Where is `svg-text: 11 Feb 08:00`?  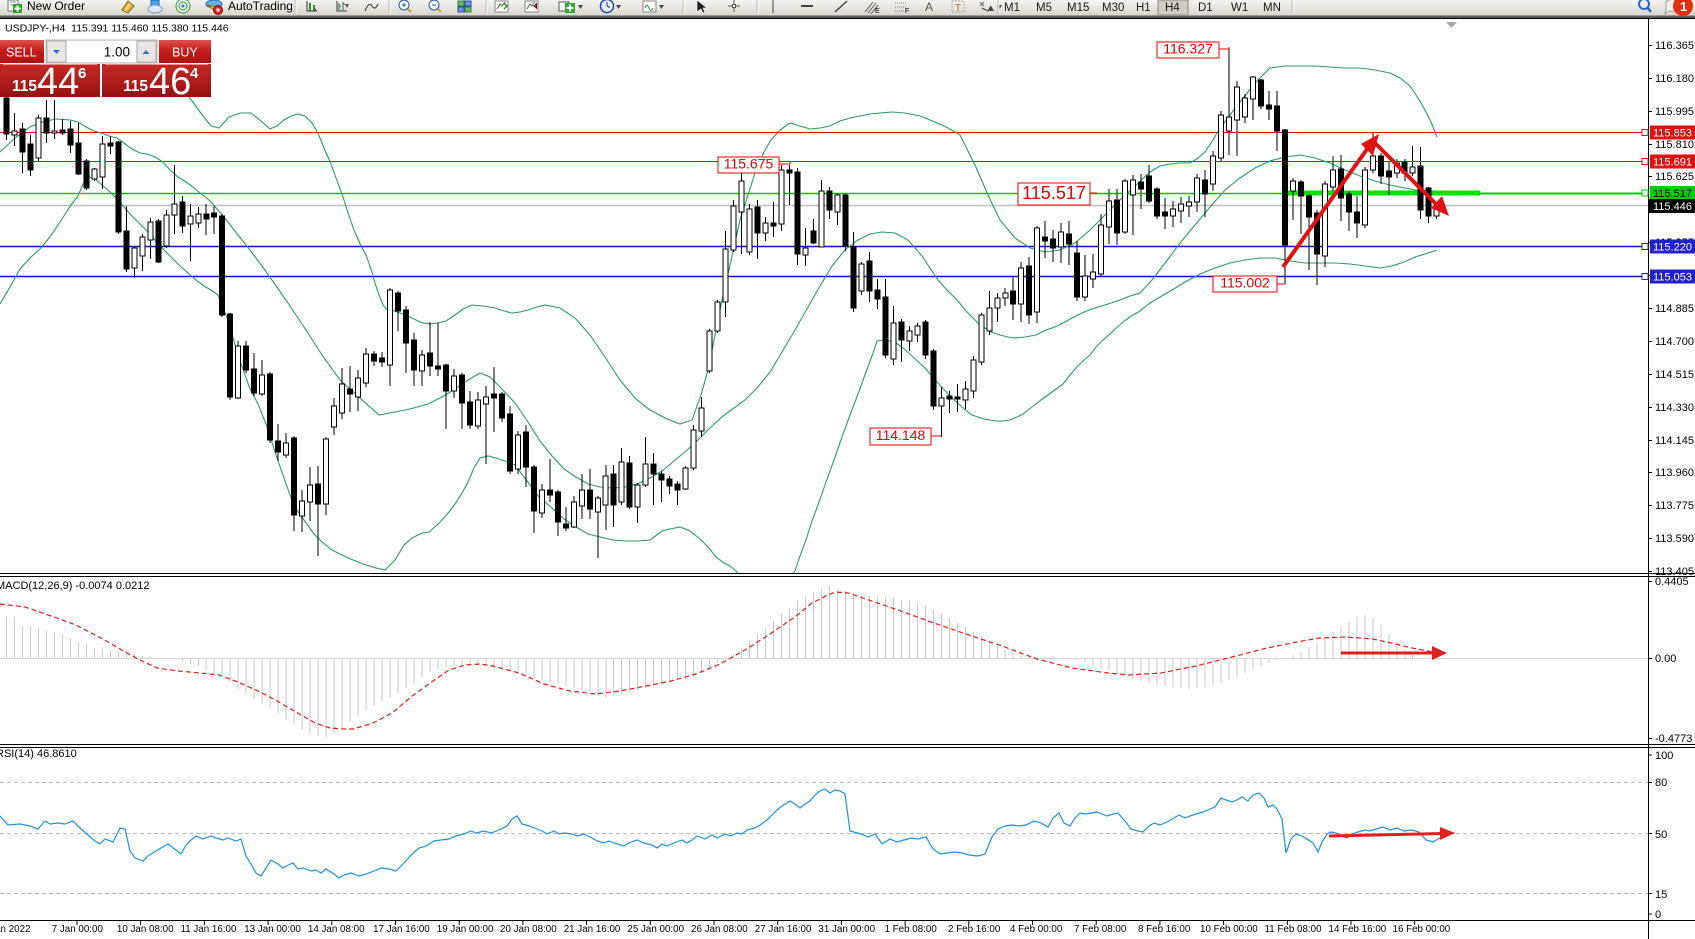 svg-text: 11 Feb 08:00 is located at coordinates (1294, 929).